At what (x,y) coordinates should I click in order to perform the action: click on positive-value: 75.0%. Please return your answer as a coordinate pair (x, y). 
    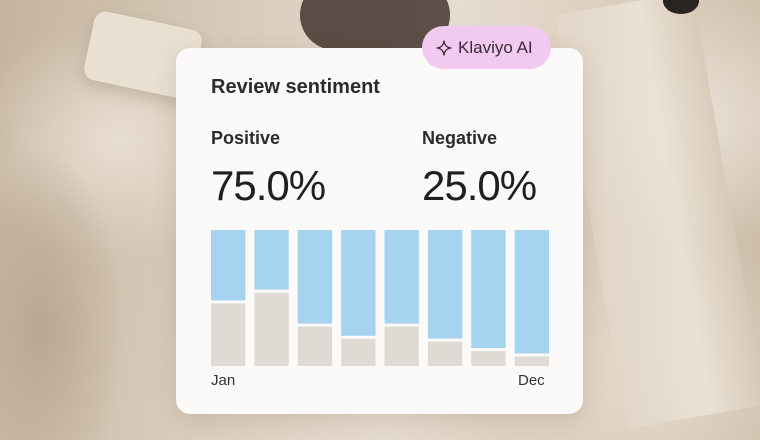
    Looking at the image, I should click on (268, 185).